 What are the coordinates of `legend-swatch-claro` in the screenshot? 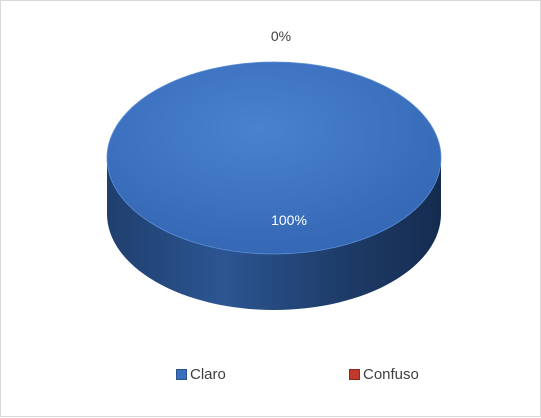 It's located at (181, 374).